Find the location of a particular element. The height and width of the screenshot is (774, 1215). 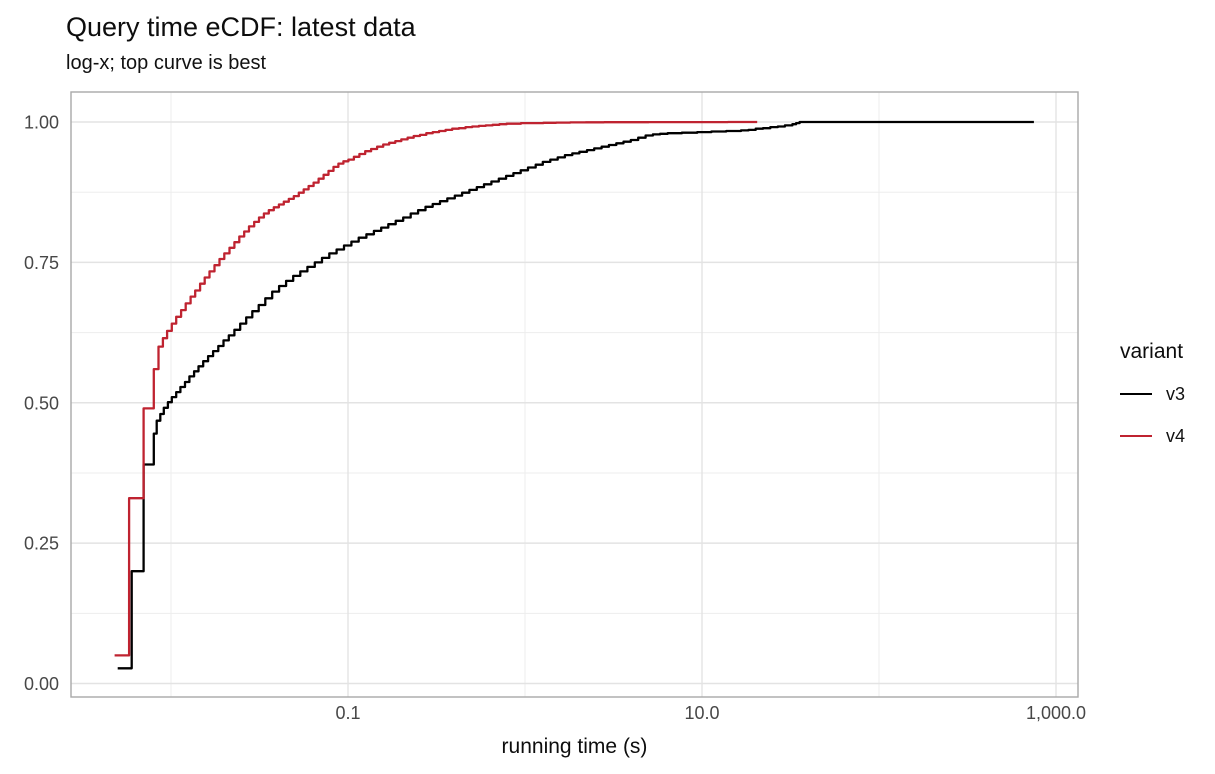

legend-row-v4: v4 is located at coordinates (1152, 436).